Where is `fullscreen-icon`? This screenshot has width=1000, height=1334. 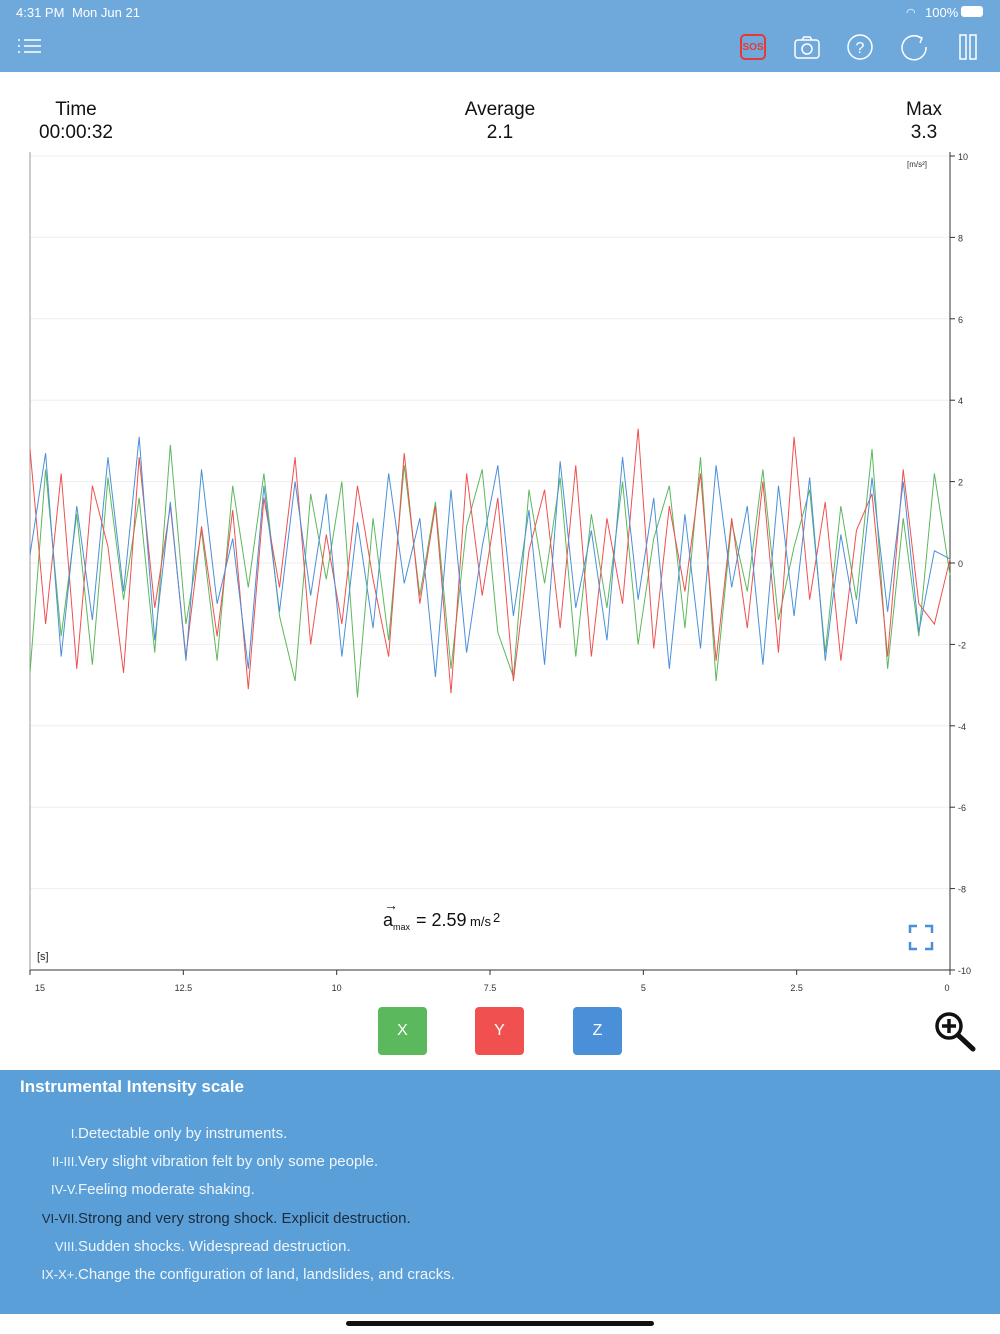 fullscreen-icon is located at coordinates (921, 937).